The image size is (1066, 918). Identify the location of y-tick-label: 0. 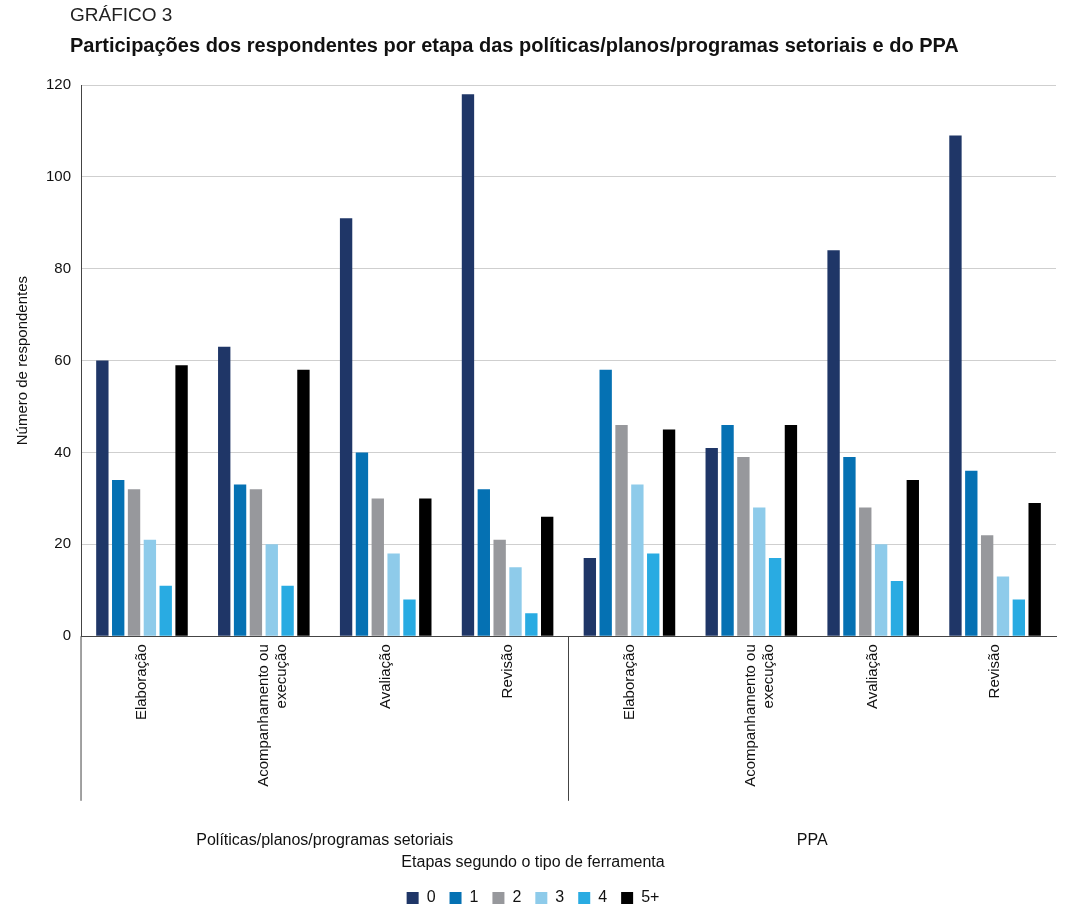
(67, 635).